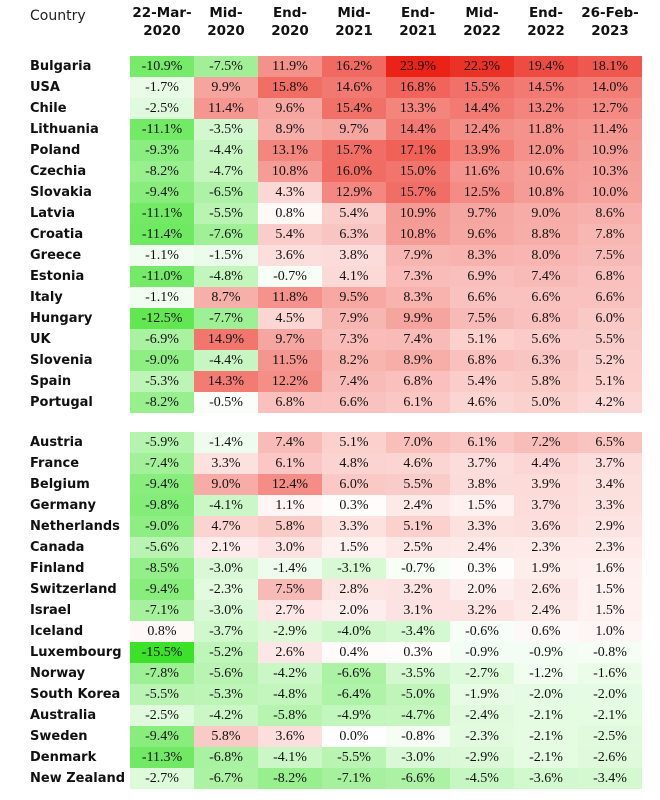 This screenshot has width=660, height=800. I want to click on heatmap-cell: 0.3%, so click(418, 652).